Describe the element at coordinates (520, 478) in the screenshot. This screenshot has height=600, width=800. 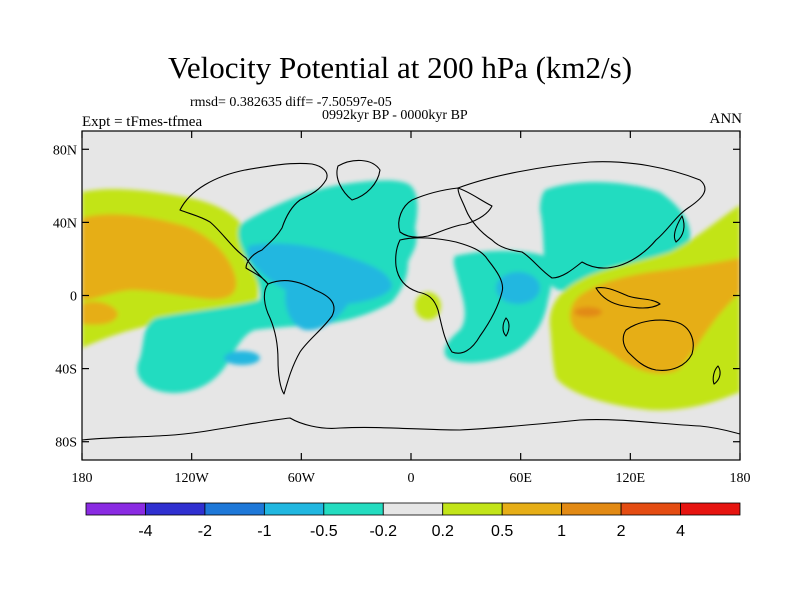
I see `lon-tick-label: 60E` at that location.